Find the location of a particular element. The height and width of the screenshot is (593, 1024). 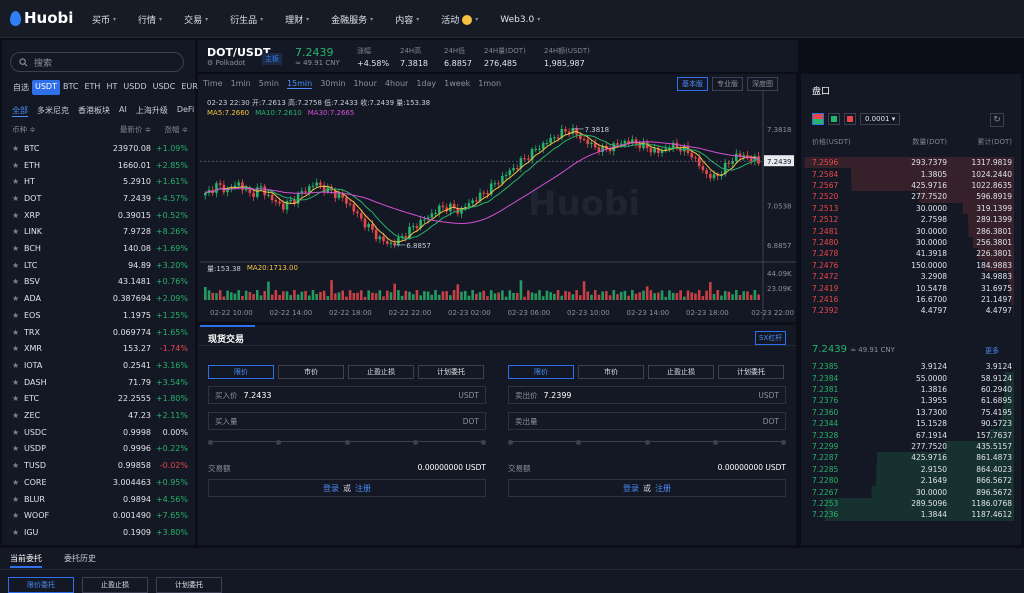

book-row: 7.2481 30.0000 286.3801 is located at coordinates (909, 231).